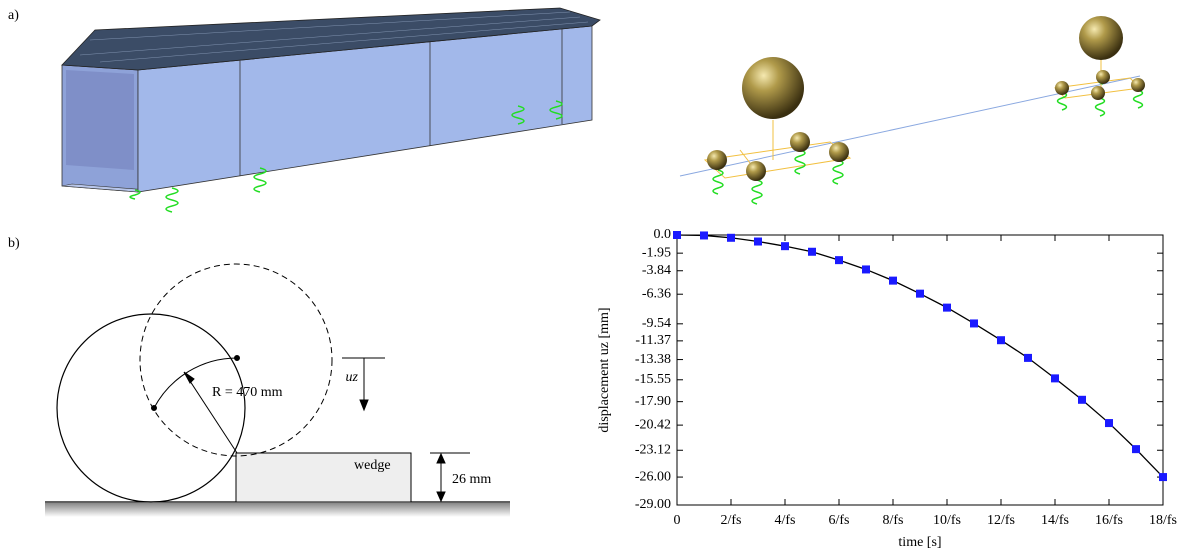 This screenshot has height=555, width=1192. Describe the element at coordinates (471, 479) in the screenshot. I see `height-label: 26 mm` at that location.